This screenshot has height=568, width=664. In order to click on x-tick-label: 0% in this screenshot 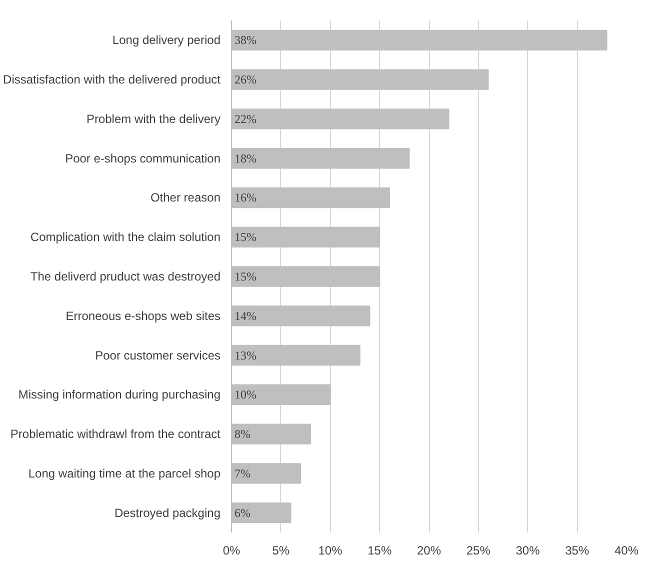, I will do `click(231, 551)`.